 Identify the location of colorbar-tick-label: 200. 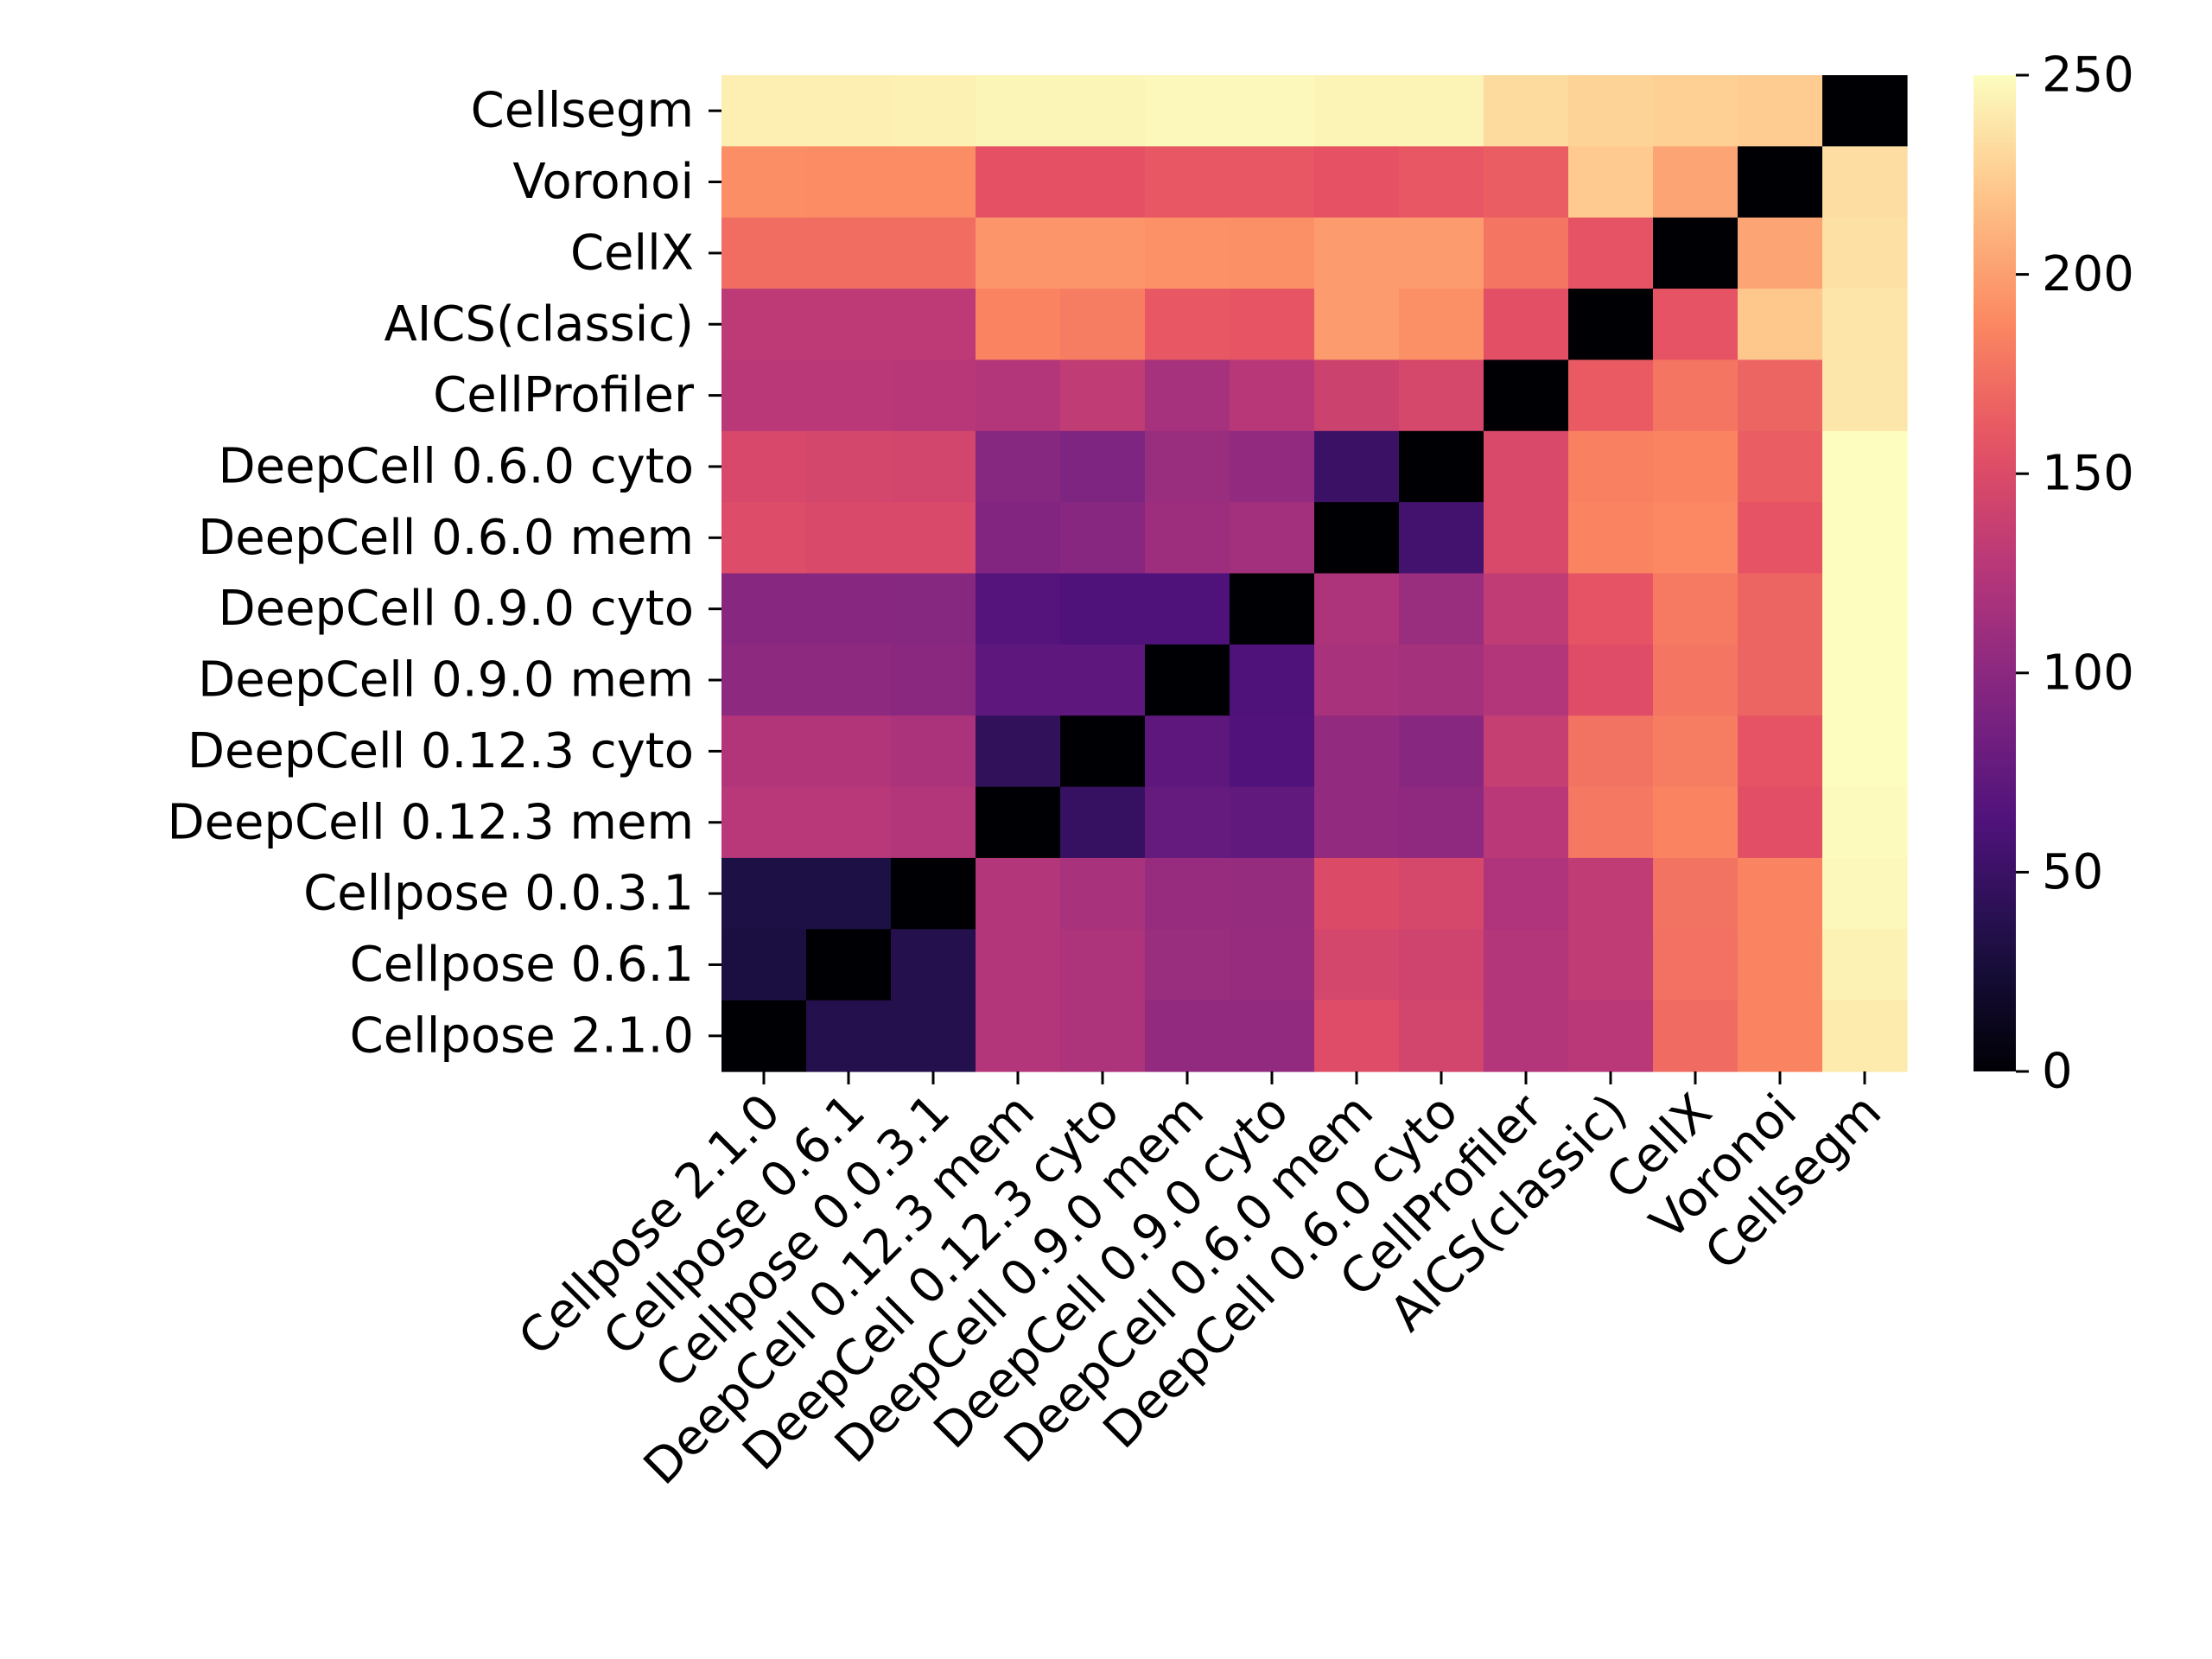
(2088, 274).